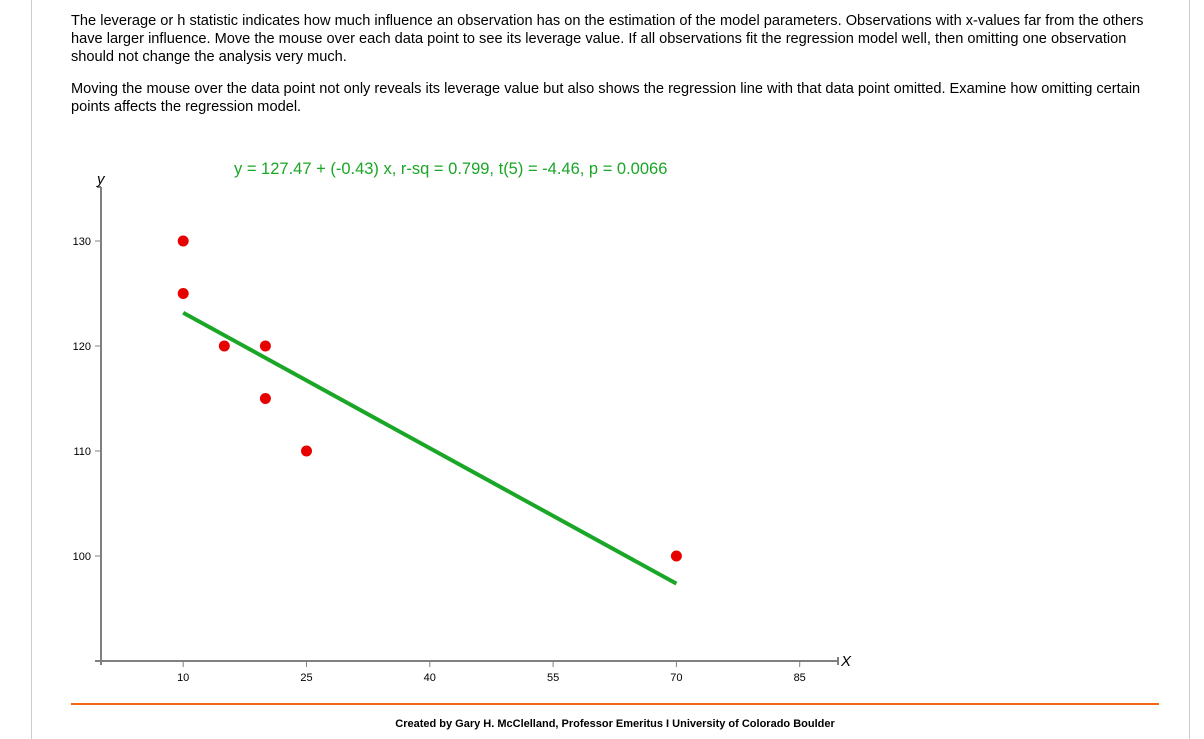 The height and width of the screenshot is (739, 1204). I want to click on footer-divider, so click(615, 704).